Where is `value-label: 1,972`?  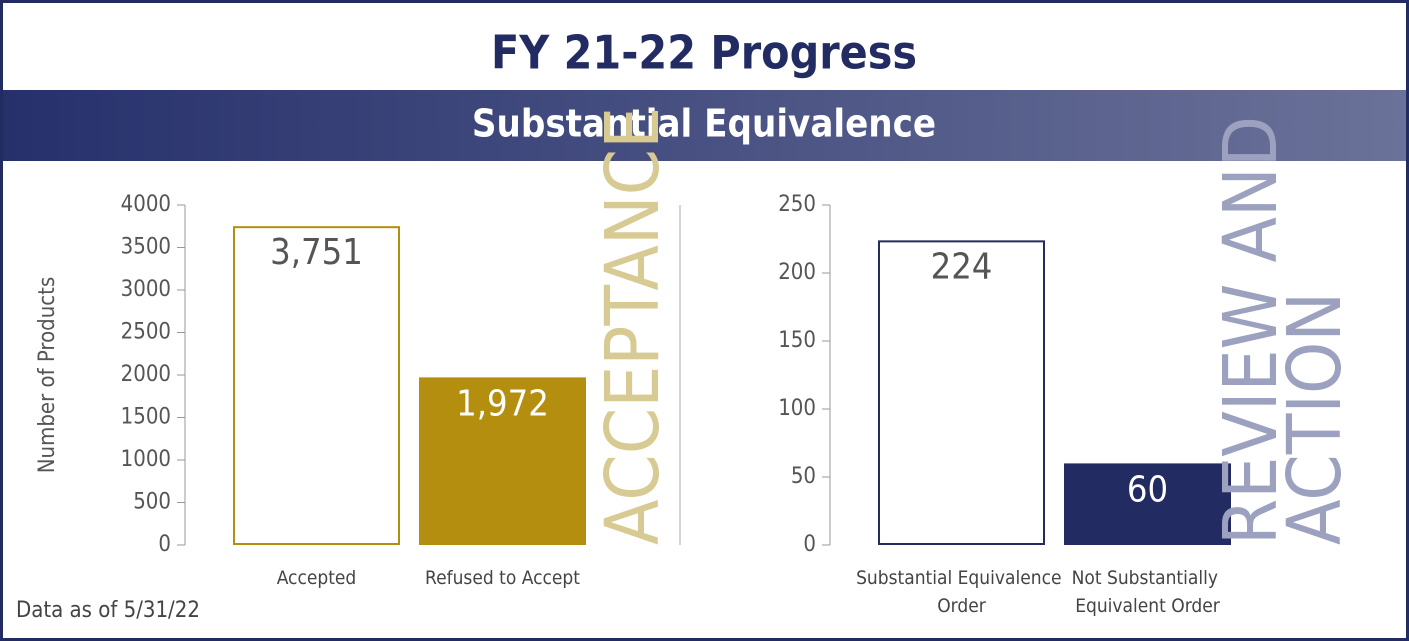
value-label: 1,972 is located at coordinates (502, 403).